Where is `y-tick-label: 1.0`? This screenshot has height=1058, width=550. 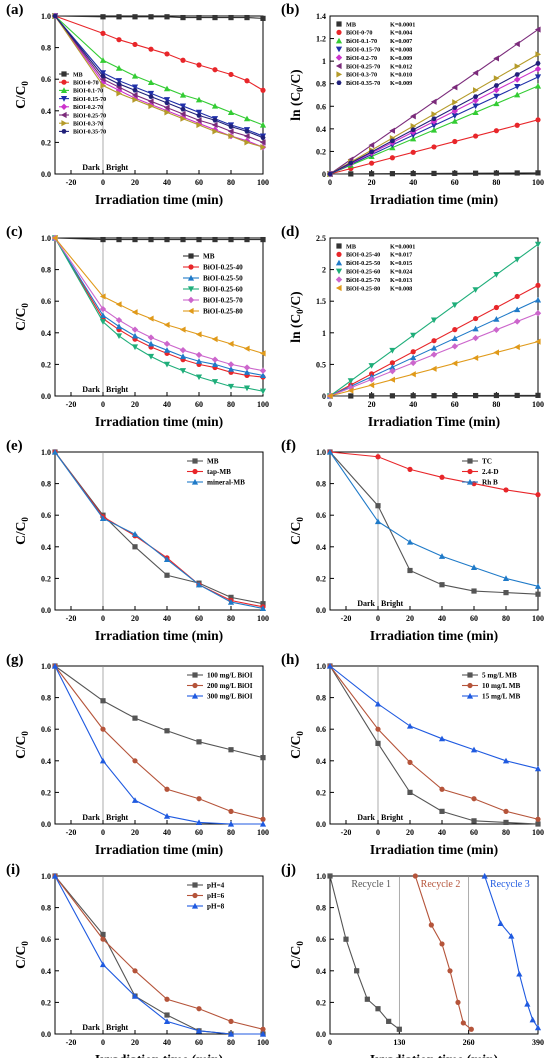 y-tick-label: 1.0 is located at coordinates (46, 876).